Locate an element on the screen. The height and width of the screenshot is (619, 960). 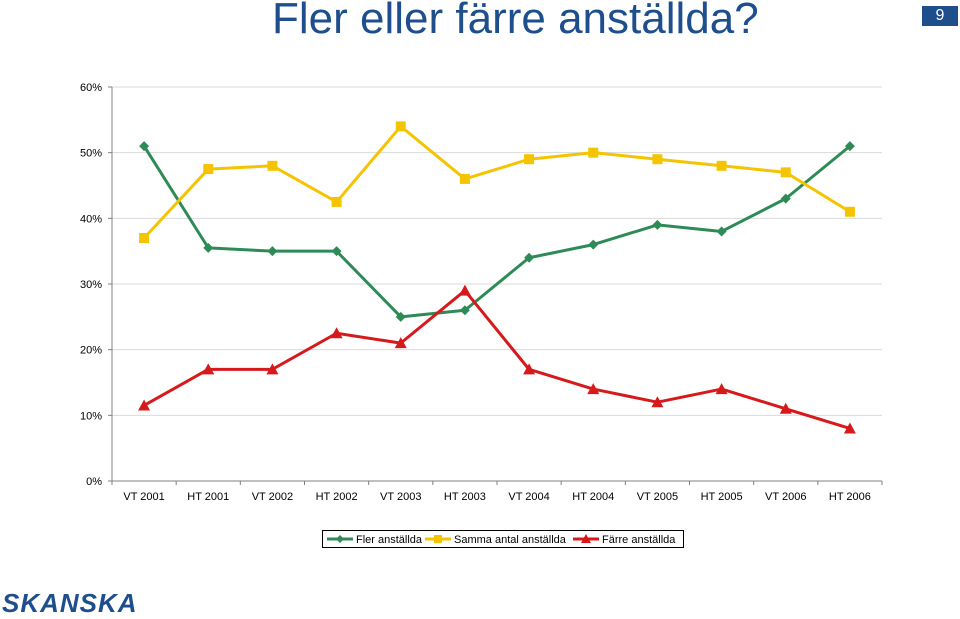
series-line is located at coordinates (496, 182).